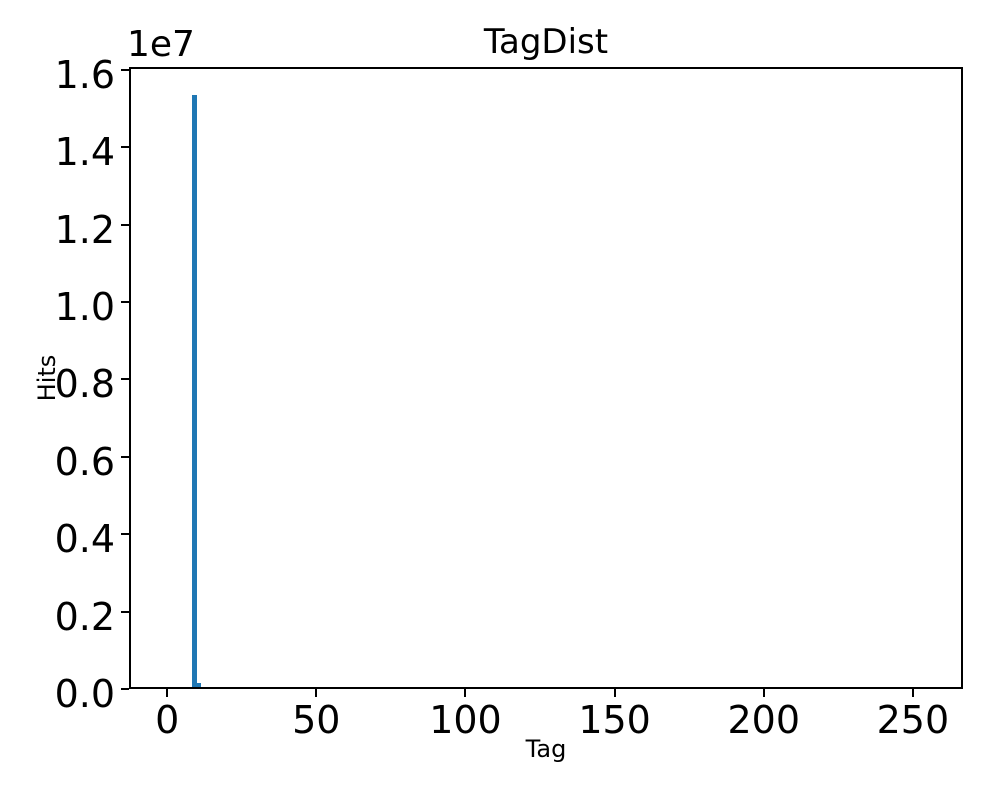  What do you see at coordinates (84, 74) in the screenshot?
I see `y-tick-label: 1.6` at bounding box center [84, 74].